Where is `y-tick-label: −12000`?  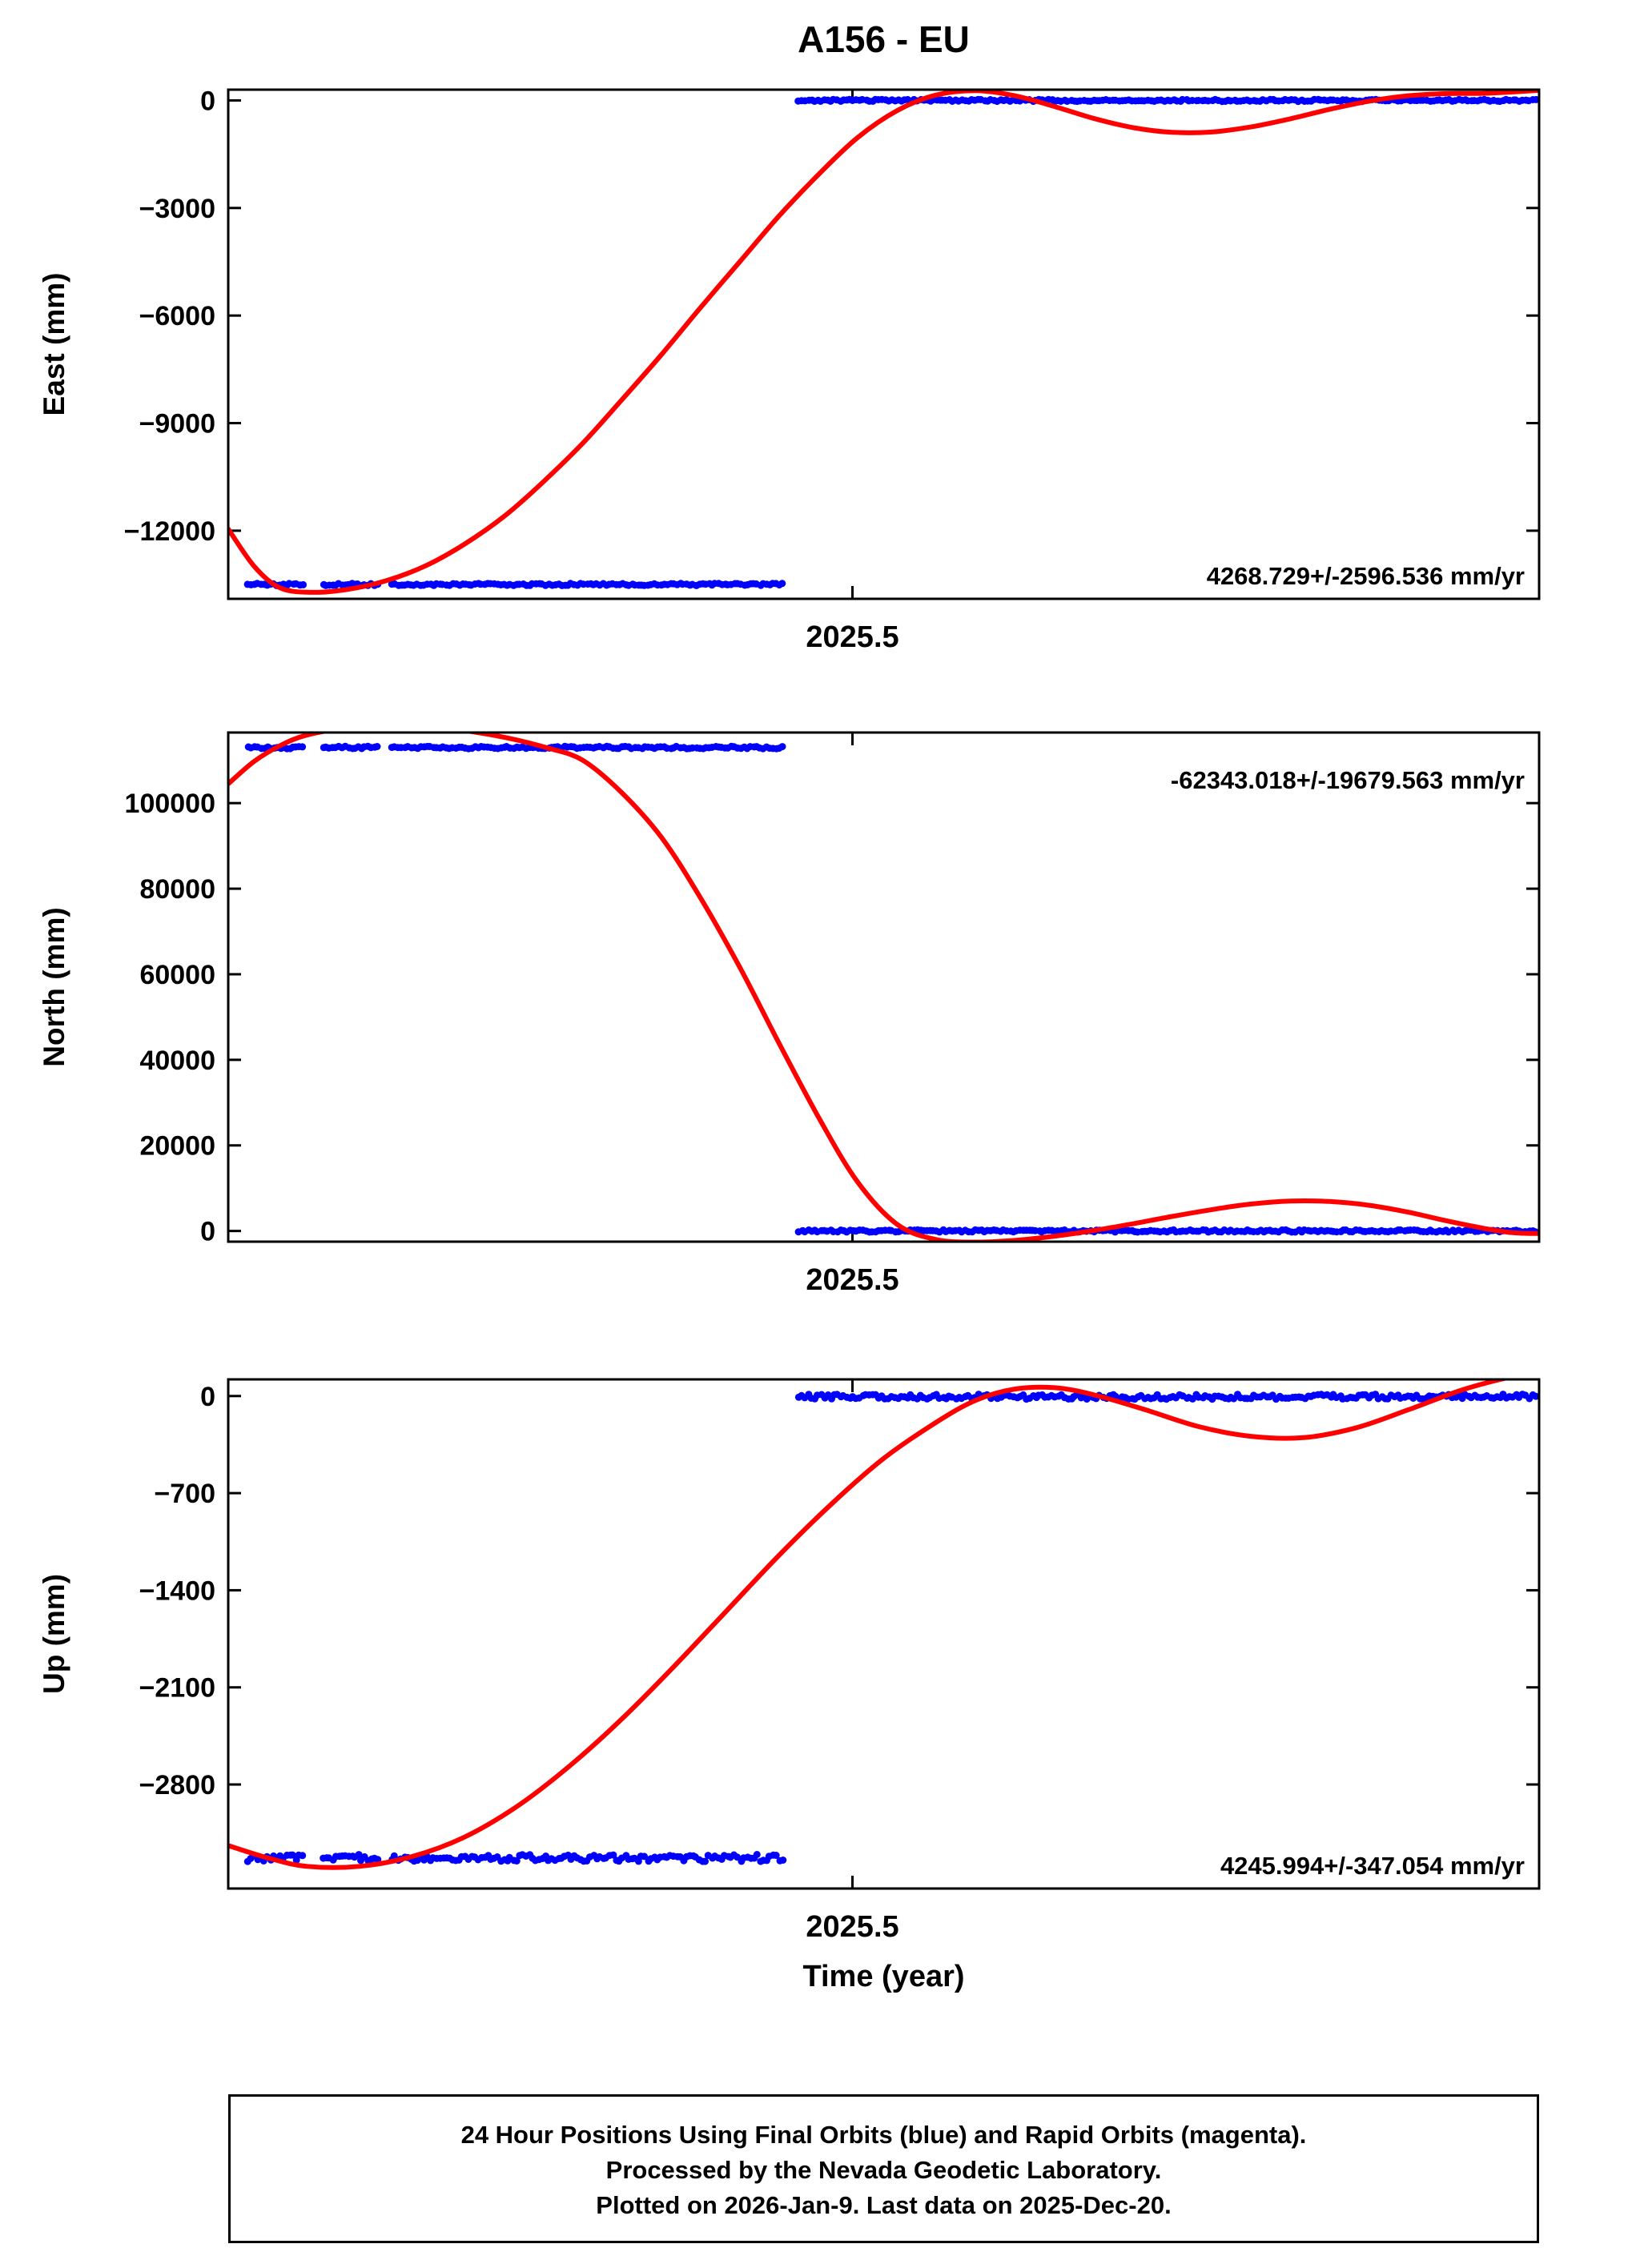
y-tick-label: −12000 is located at coordinates (169, 531).